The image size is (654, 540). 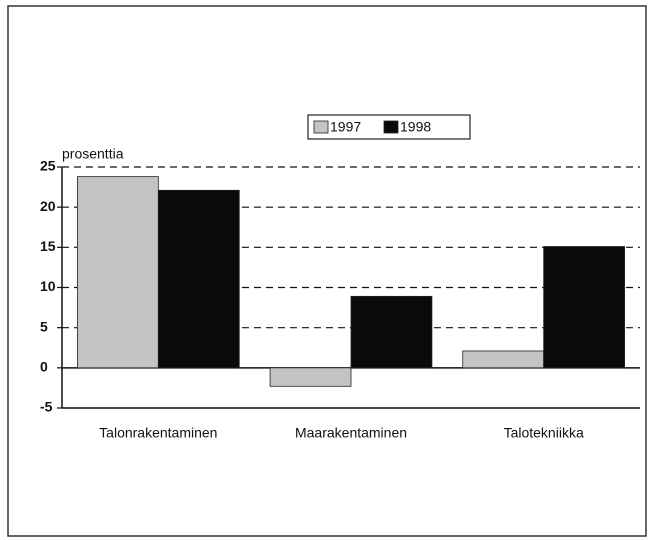 What do you see at coordinates (44, 367) in the screenshot?
I see `y-tick-label: 0` at bounding box center [44, 367].